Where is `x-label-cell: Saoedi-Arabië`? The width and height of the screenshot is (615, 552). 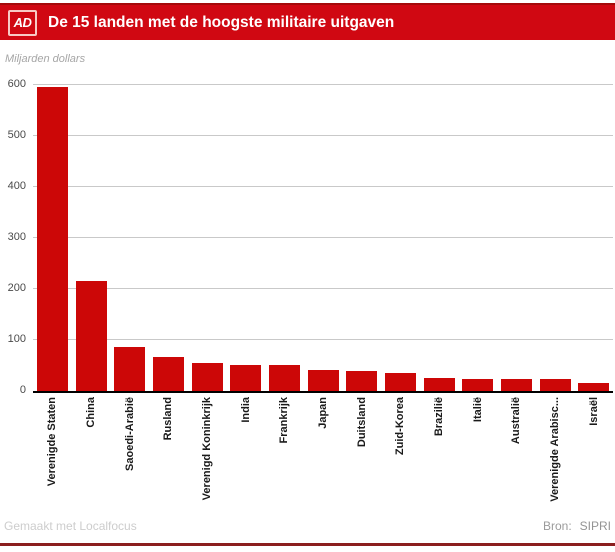 x-label-cell: Saoedi-Arabië is located at coordinates (129, 453).